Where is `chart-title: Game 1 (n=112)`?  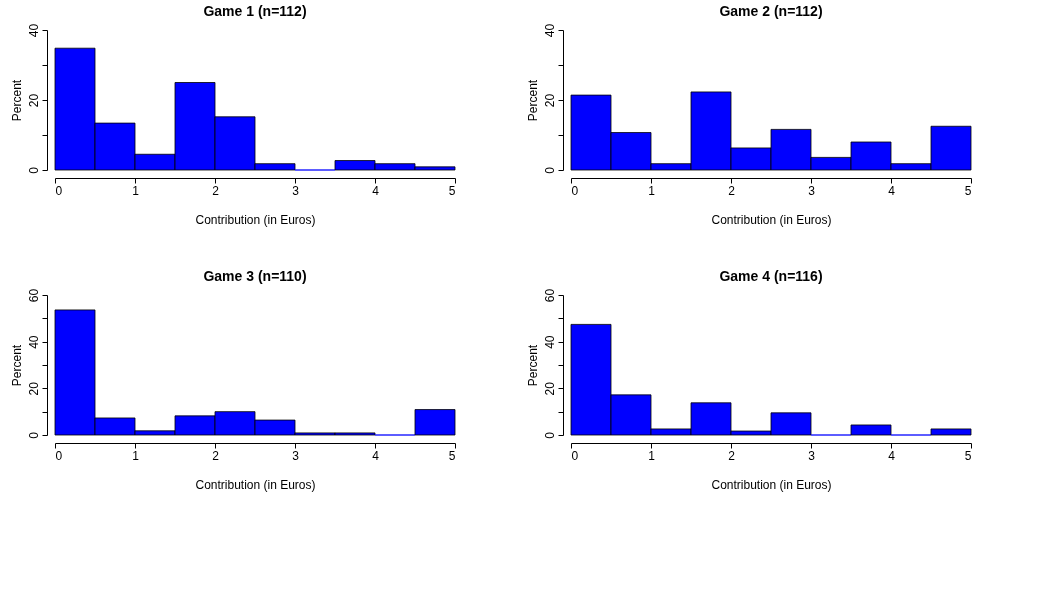 chart-title: Game 1 (n=112) is located at coordinates (255, 11).